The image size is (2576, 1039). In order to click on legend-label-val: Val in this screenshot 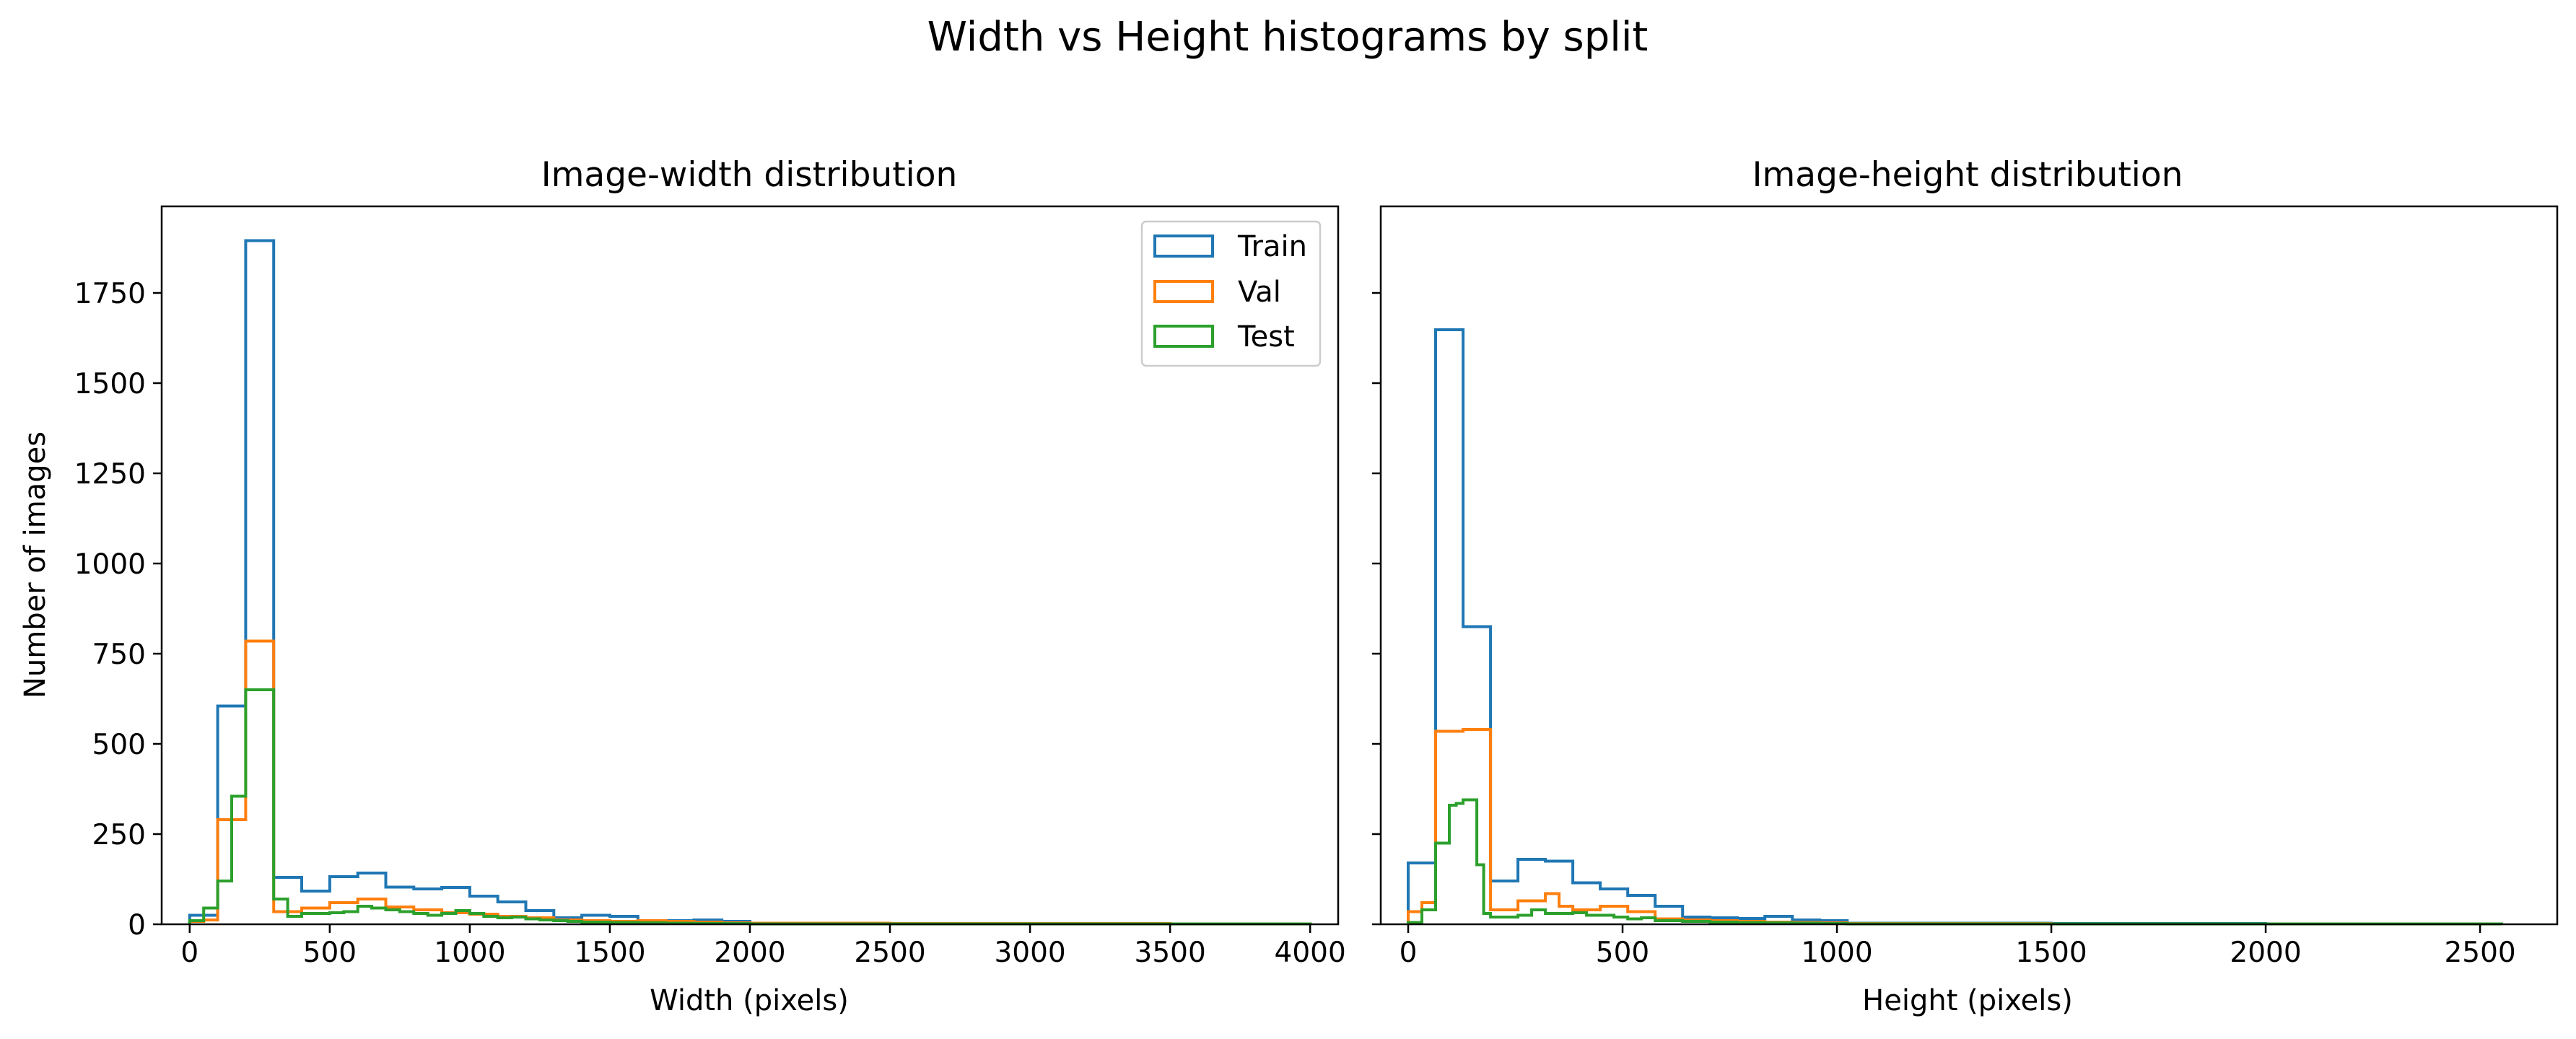, I will do `click(1259, 292)`.